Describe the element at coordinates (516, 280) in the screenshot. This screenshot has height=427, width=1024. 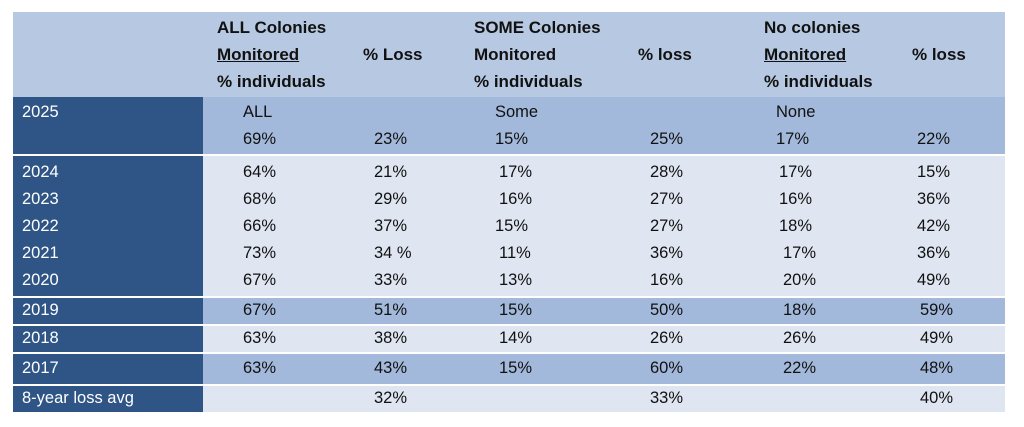
I see `some-individuals-value: 13%` at that location.